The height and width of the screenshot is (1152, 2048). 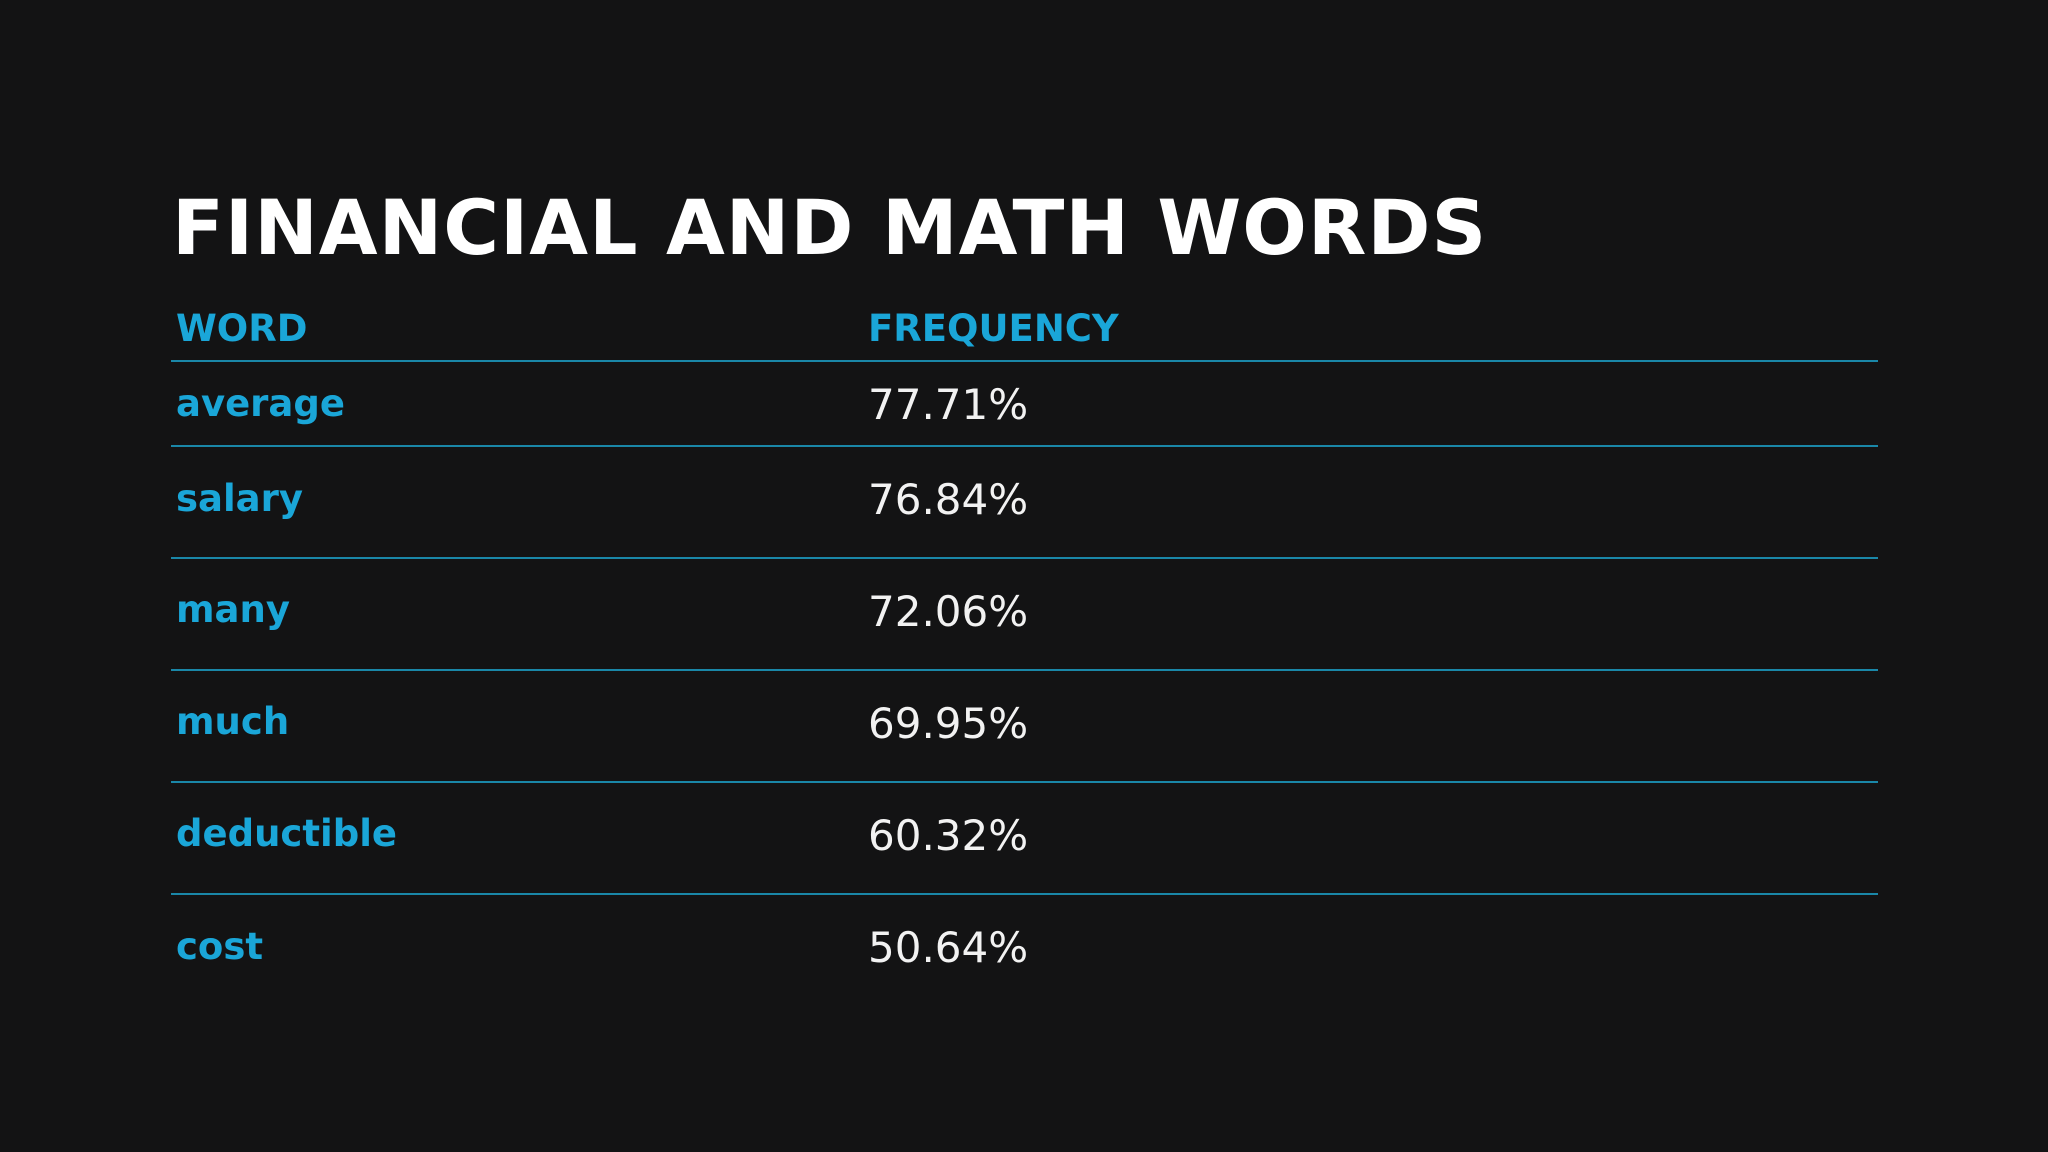 What do you see at coordinates (233, 721) in the screenshot?
I see `word-cell: much` at bounding box center [233, 721].